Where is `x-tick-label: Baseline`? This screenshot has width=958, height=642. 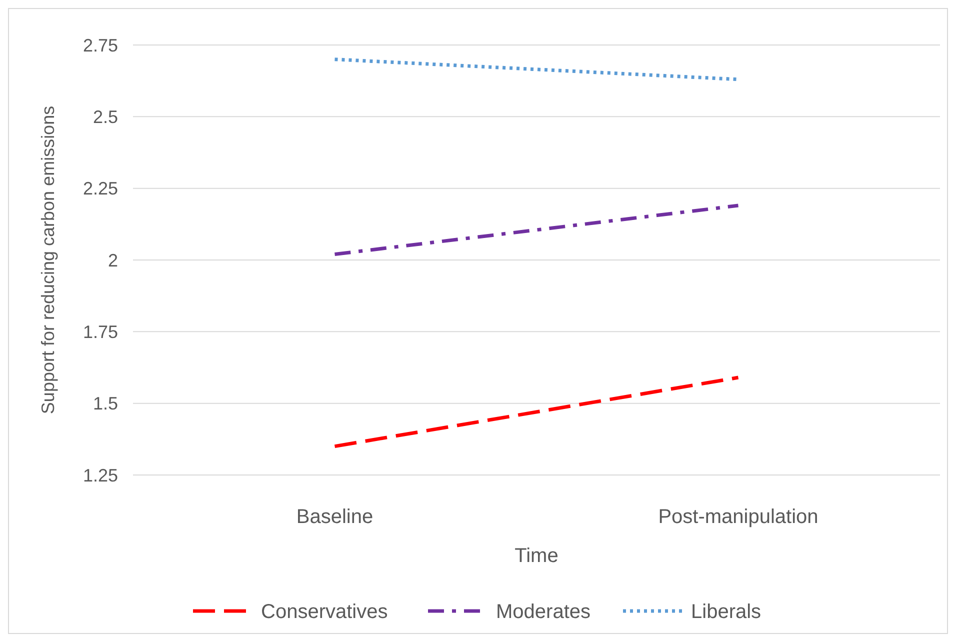
x-tick-label: Baseline is located at coordinates (335, 517).